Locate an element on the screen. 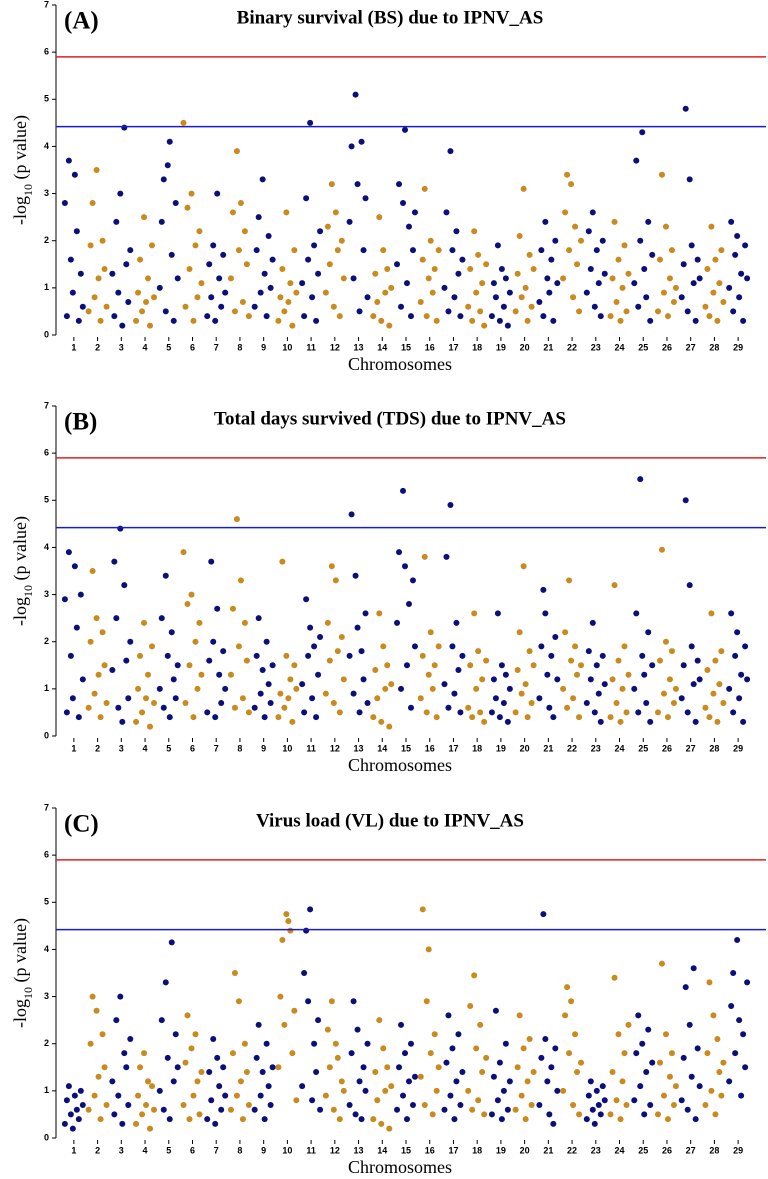 This screenshot has width=768, height=1179. x-tick-label: 25 is located at coordinates (643, 748).